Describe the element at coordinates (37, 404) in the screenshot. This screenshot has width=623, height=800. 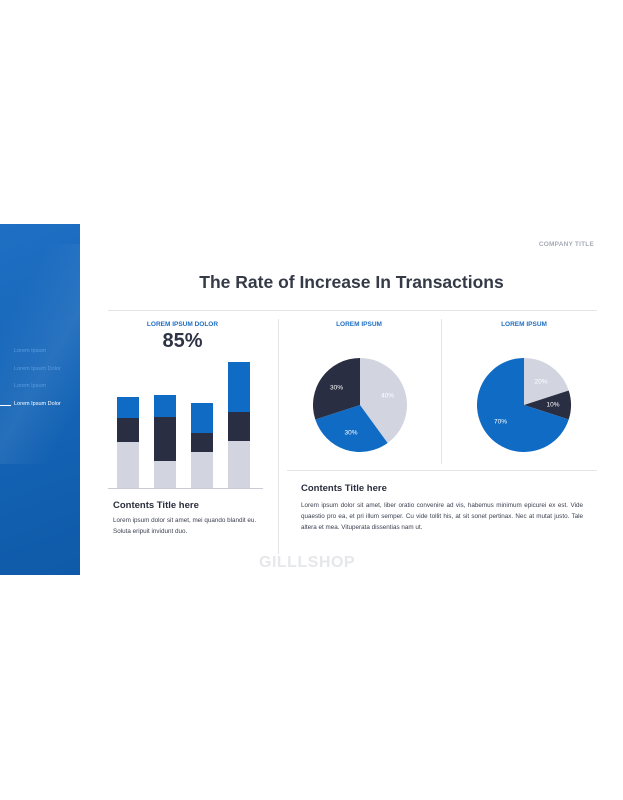
I see `sidebar-item-4: Lorem Ipsum Dolor` at that location.